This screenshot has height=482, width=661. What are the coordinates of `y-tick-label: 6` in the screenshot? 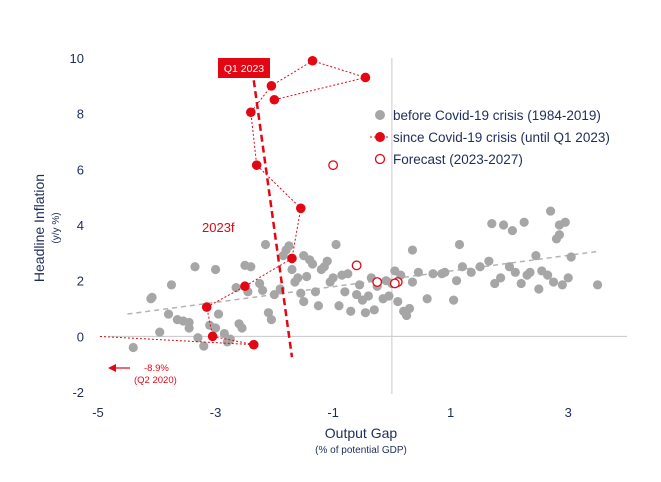 It's located at (80, 169).